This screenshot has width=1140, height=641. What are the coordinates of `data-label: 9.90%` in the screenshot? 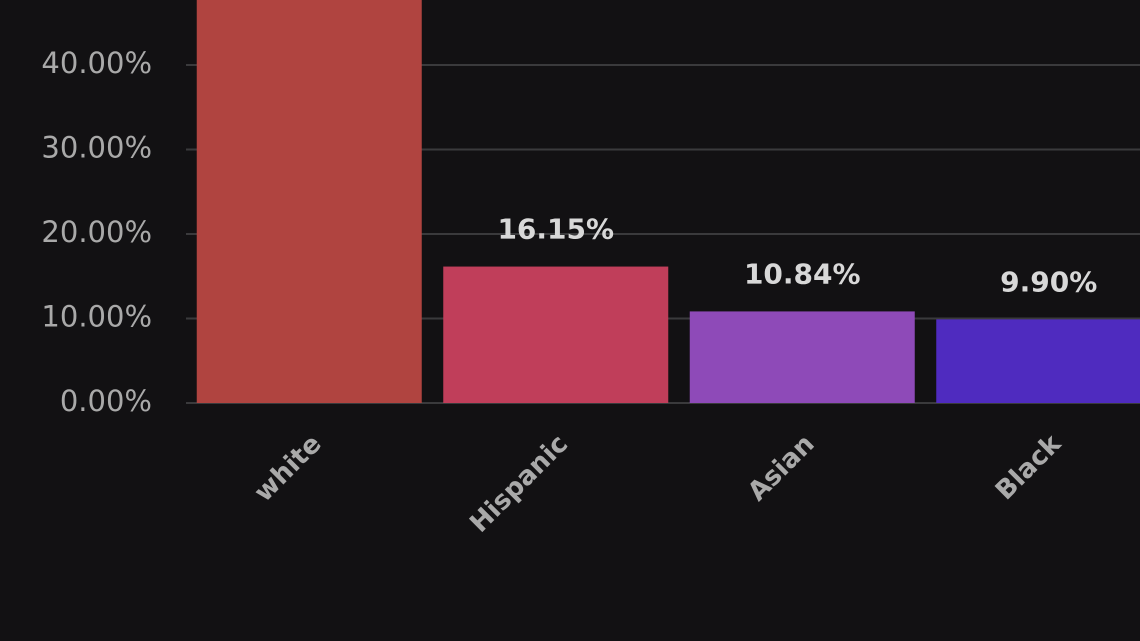 It's located at (1048, 281).